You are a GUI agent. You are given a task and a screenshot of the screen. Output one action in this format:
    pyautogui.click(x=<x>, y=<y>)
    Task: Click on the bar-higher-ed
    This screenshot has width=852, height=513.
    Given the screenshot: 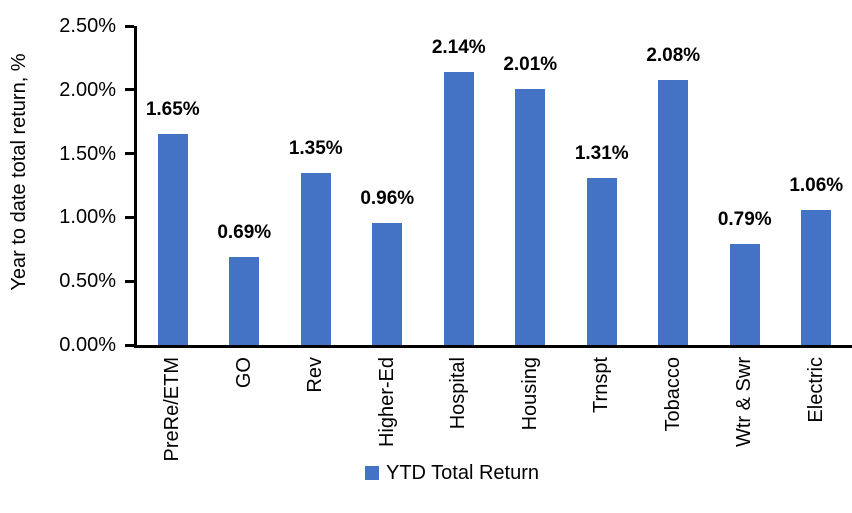 What is the action you would take?
    pyautogui.click(x=387, y=283)
    